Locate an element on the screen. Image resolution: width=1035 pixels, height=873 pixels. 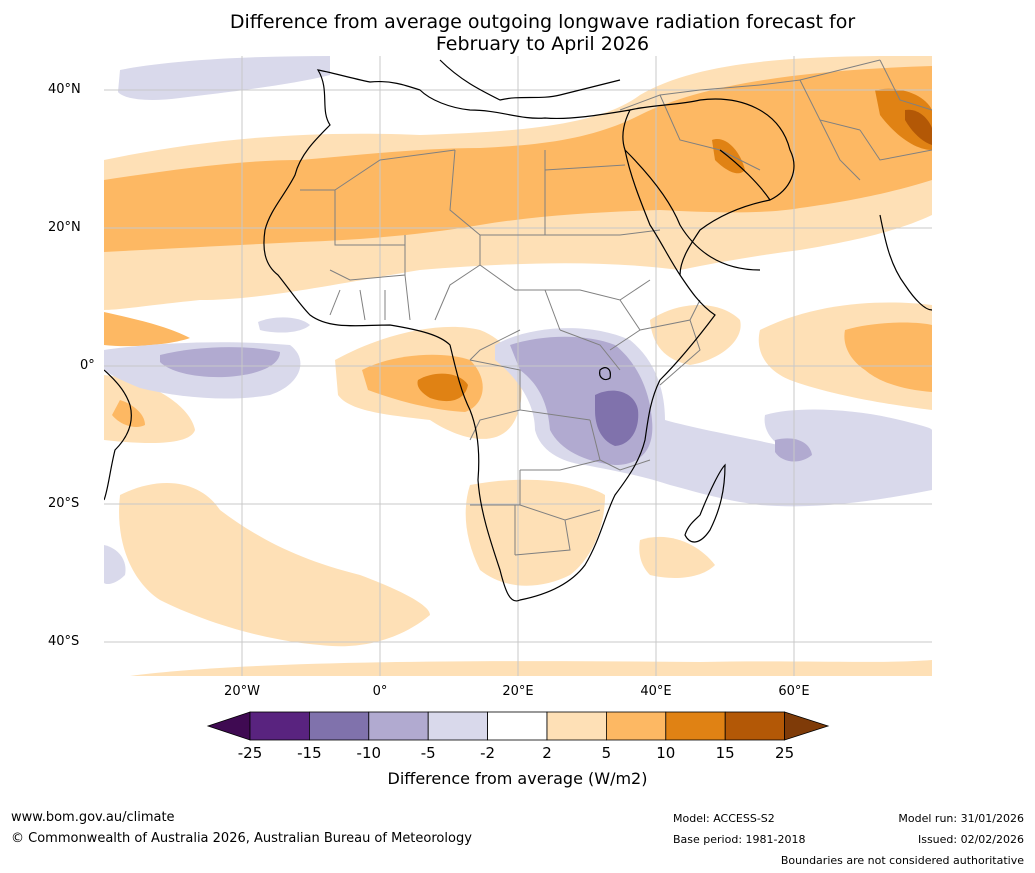
colorbar-tick: 10 is located at coordinates (666, 753).